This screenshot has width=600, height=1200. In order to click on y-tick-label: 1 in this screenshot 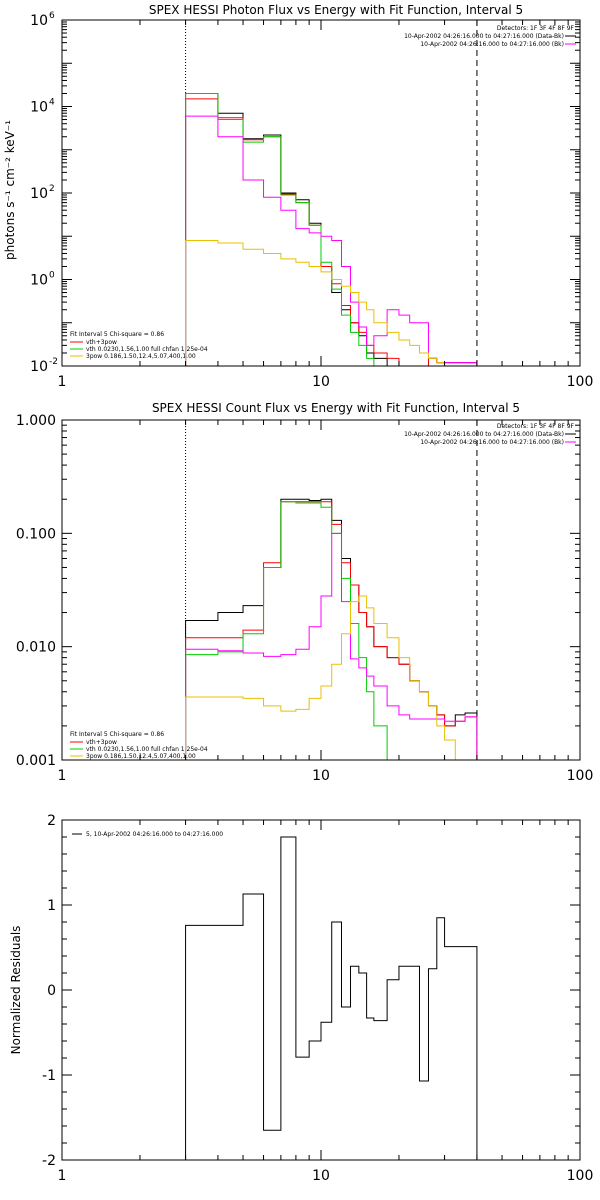, I will do `click(51, 906)`.